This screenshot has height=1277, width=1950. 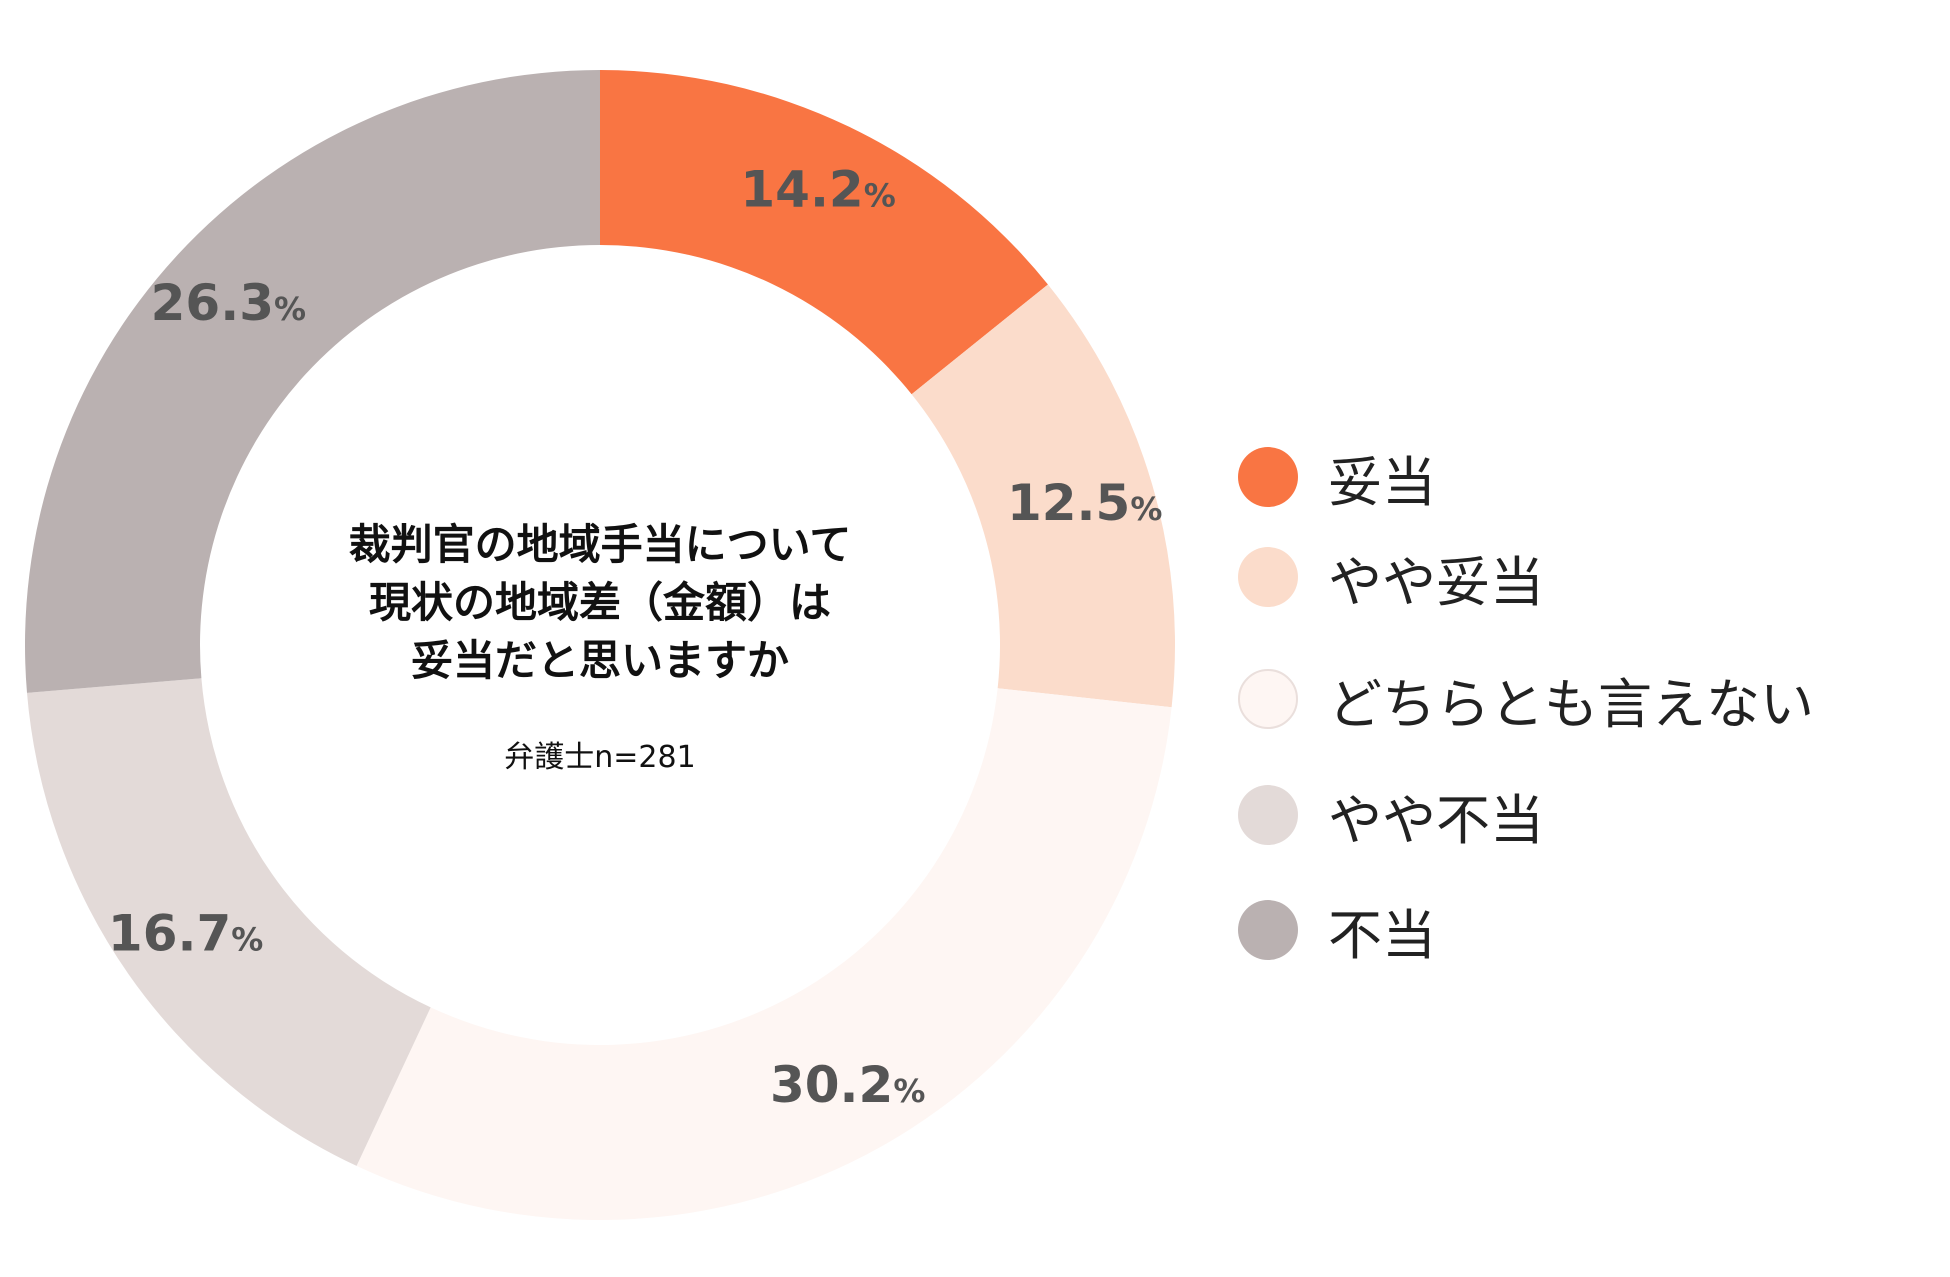 I want to click on legend-item: 不当, so click(x=1337, y=932).